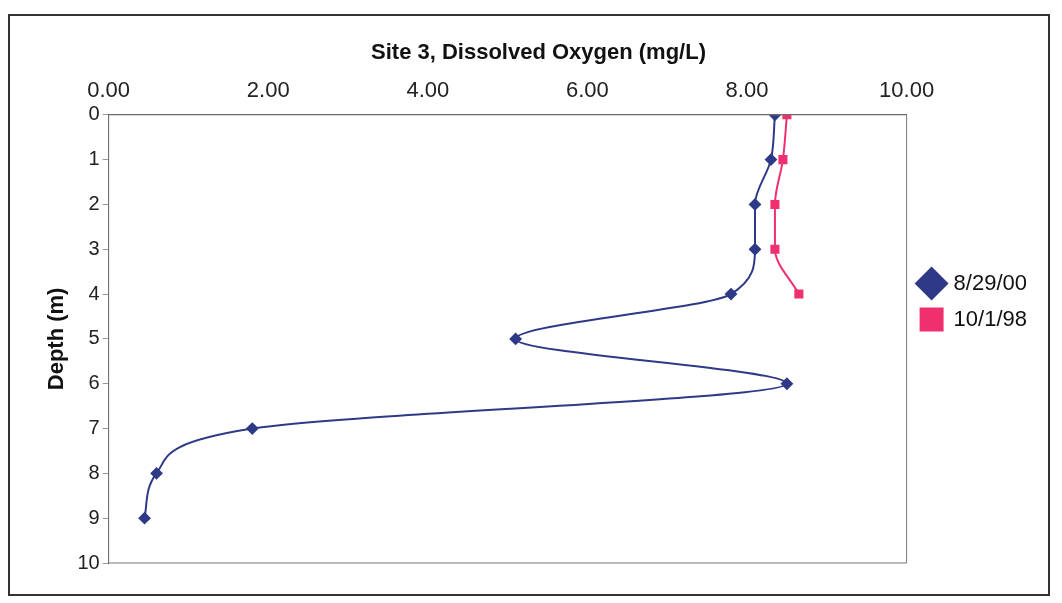 The image size is (1062, 603). Describe the element at coordinates (94, 247) in the screenshot. I see `y-tick-label: 3` at that location.